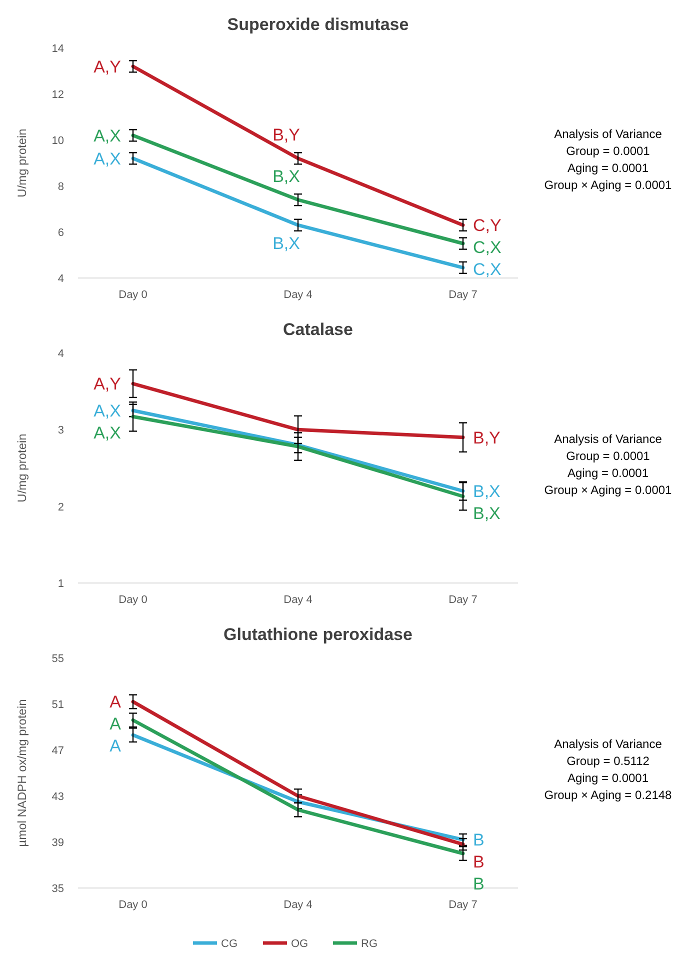 The height and width of the screenshot is (965, 685). I want to click on y-tick-label: 6, so click(61, 233).